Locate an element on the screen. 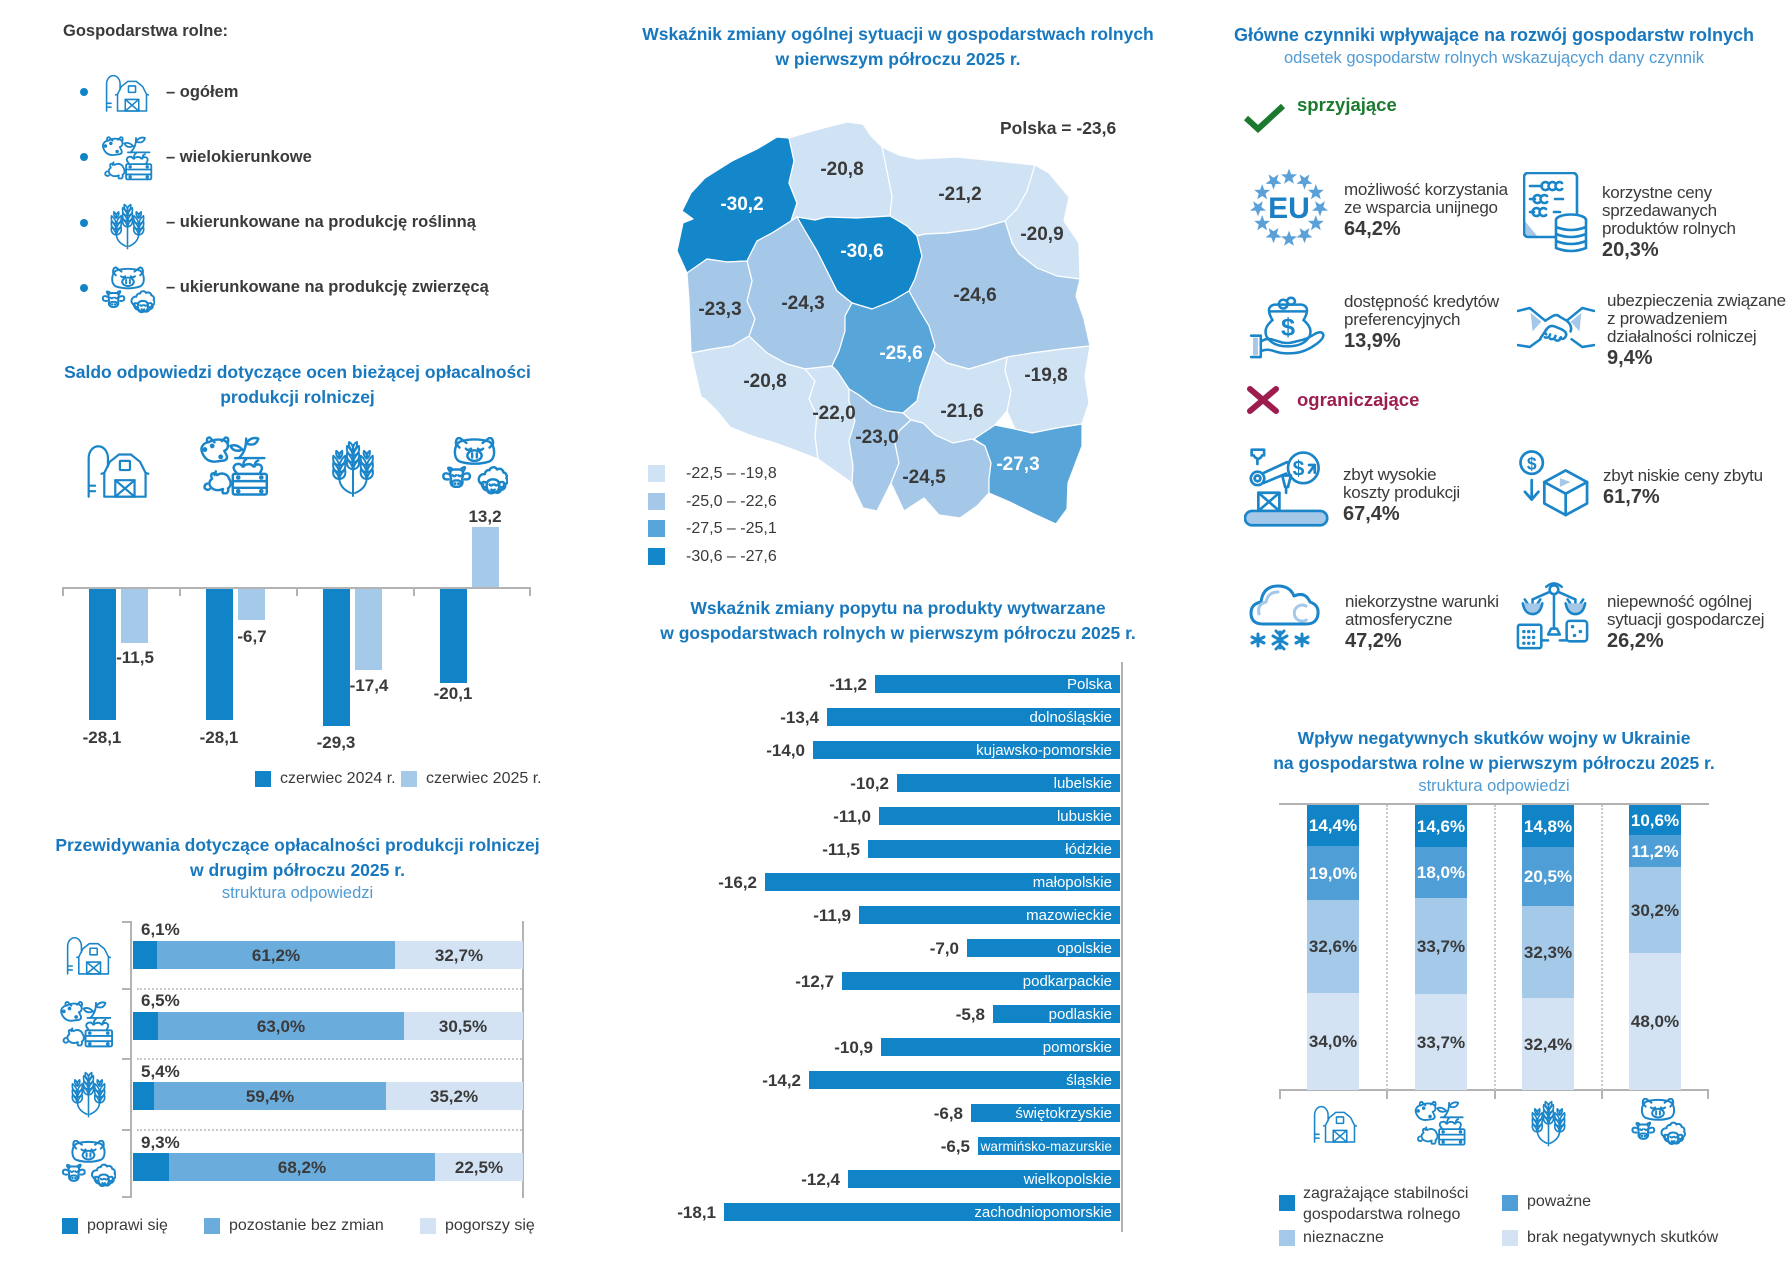 This screenshot has width=1788, height=1275. svg-text: -30,6 is located at coordinates (861, 251).